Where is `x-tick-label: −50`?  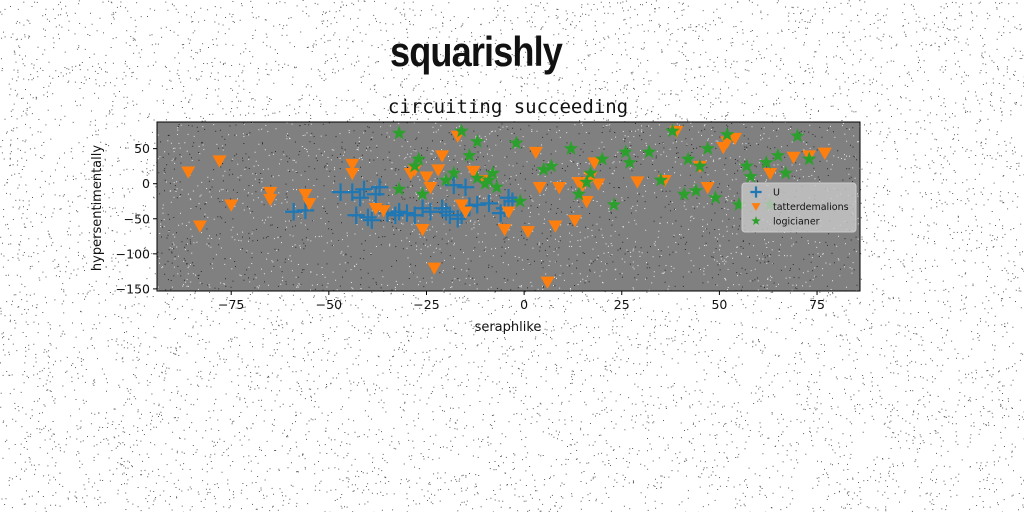
x-tick-label: −50 is located at coordinates (329, 304).